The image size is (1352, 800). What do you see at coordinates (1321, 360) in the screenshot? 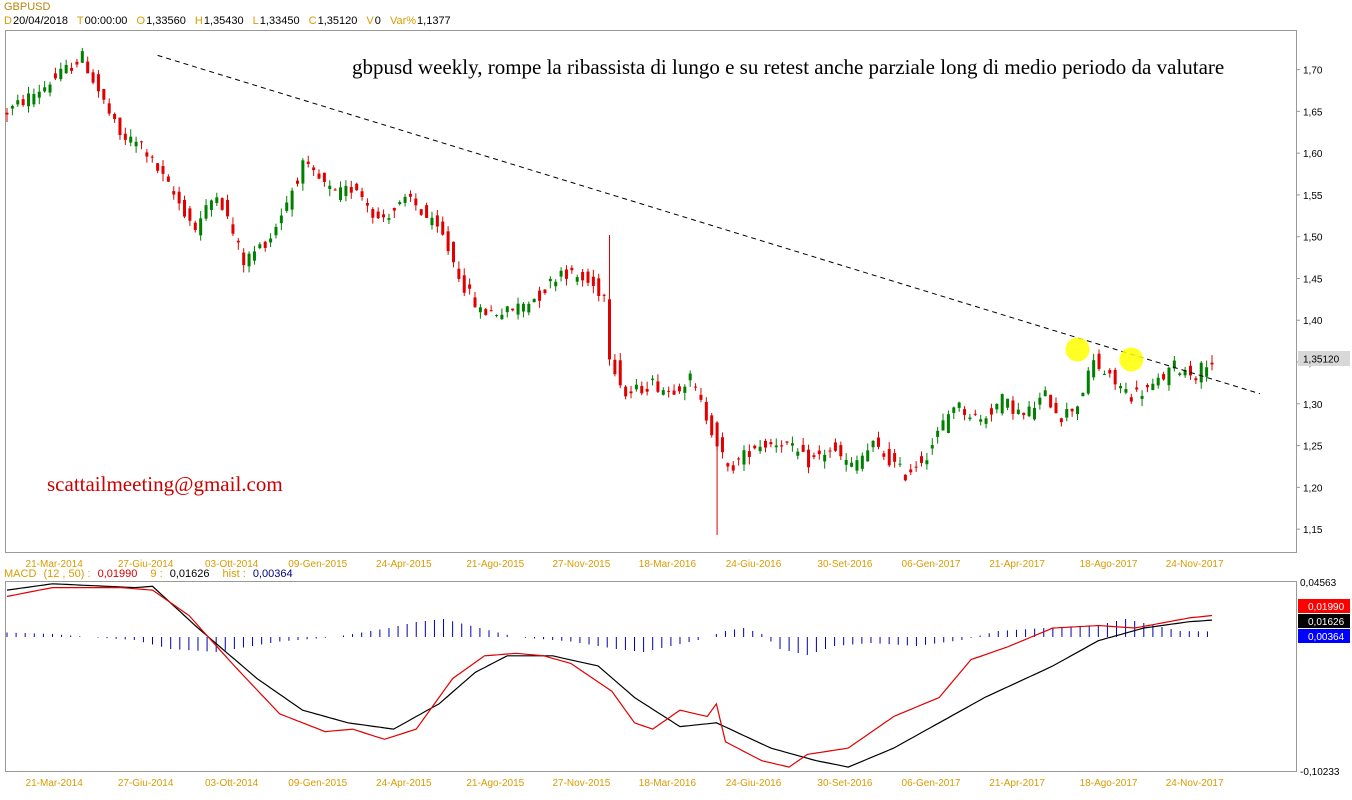
I see `last-price-label: 1,35120` at bounding box center [1321, 360].